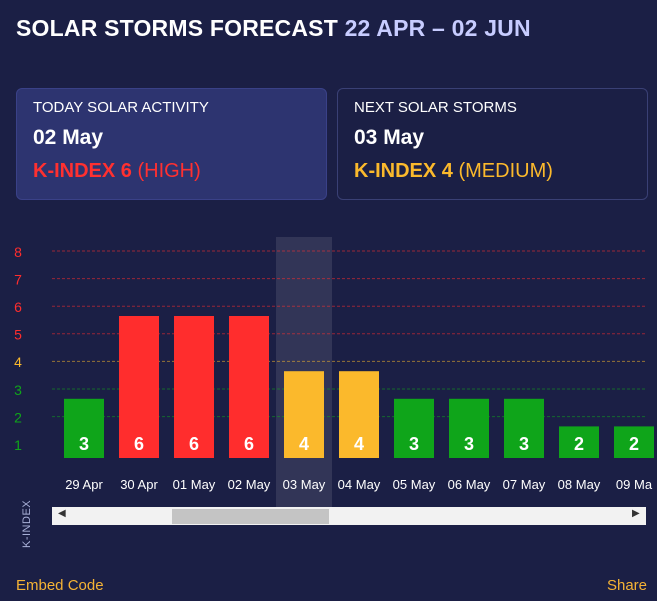 The image size is (657, 601). I want to click on today-card-label: TODAY SOLAR ACTIVITY, so click(121, 107).